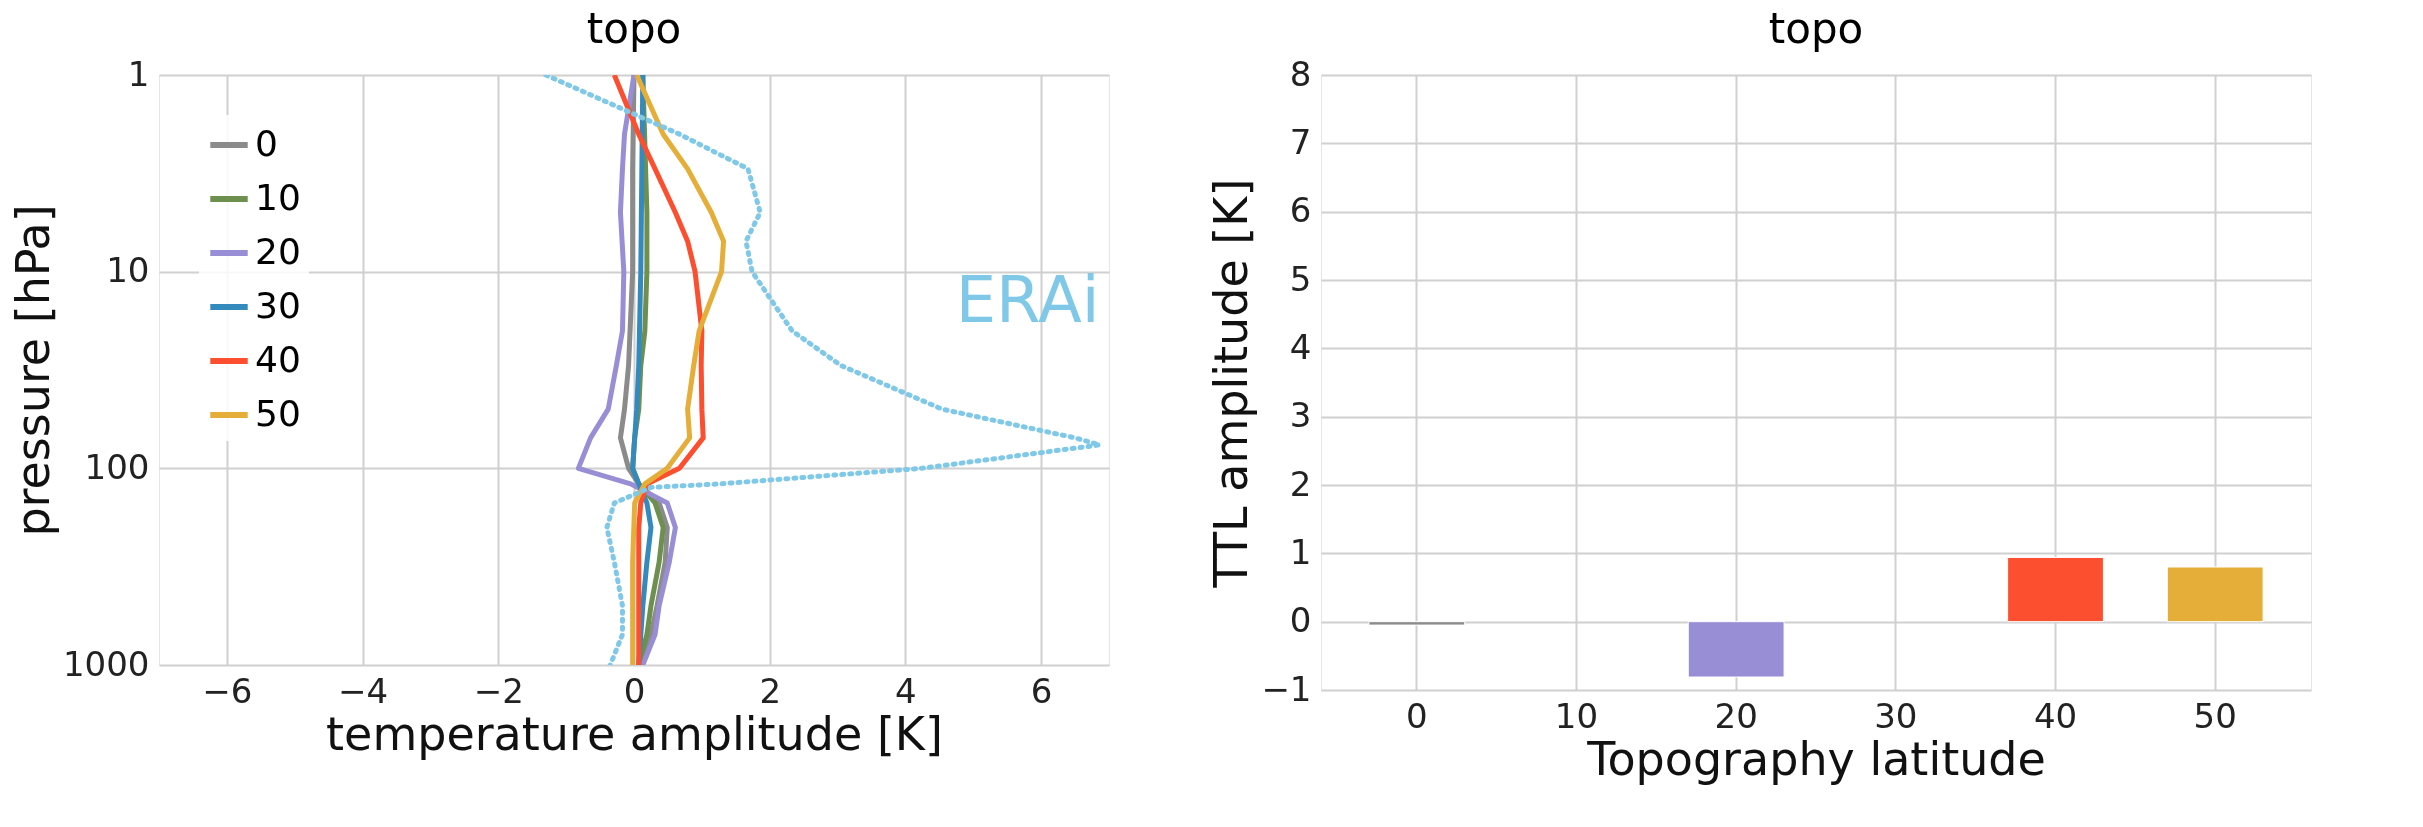  I want to click on y-tick-label: 7, so click(1300, 141).